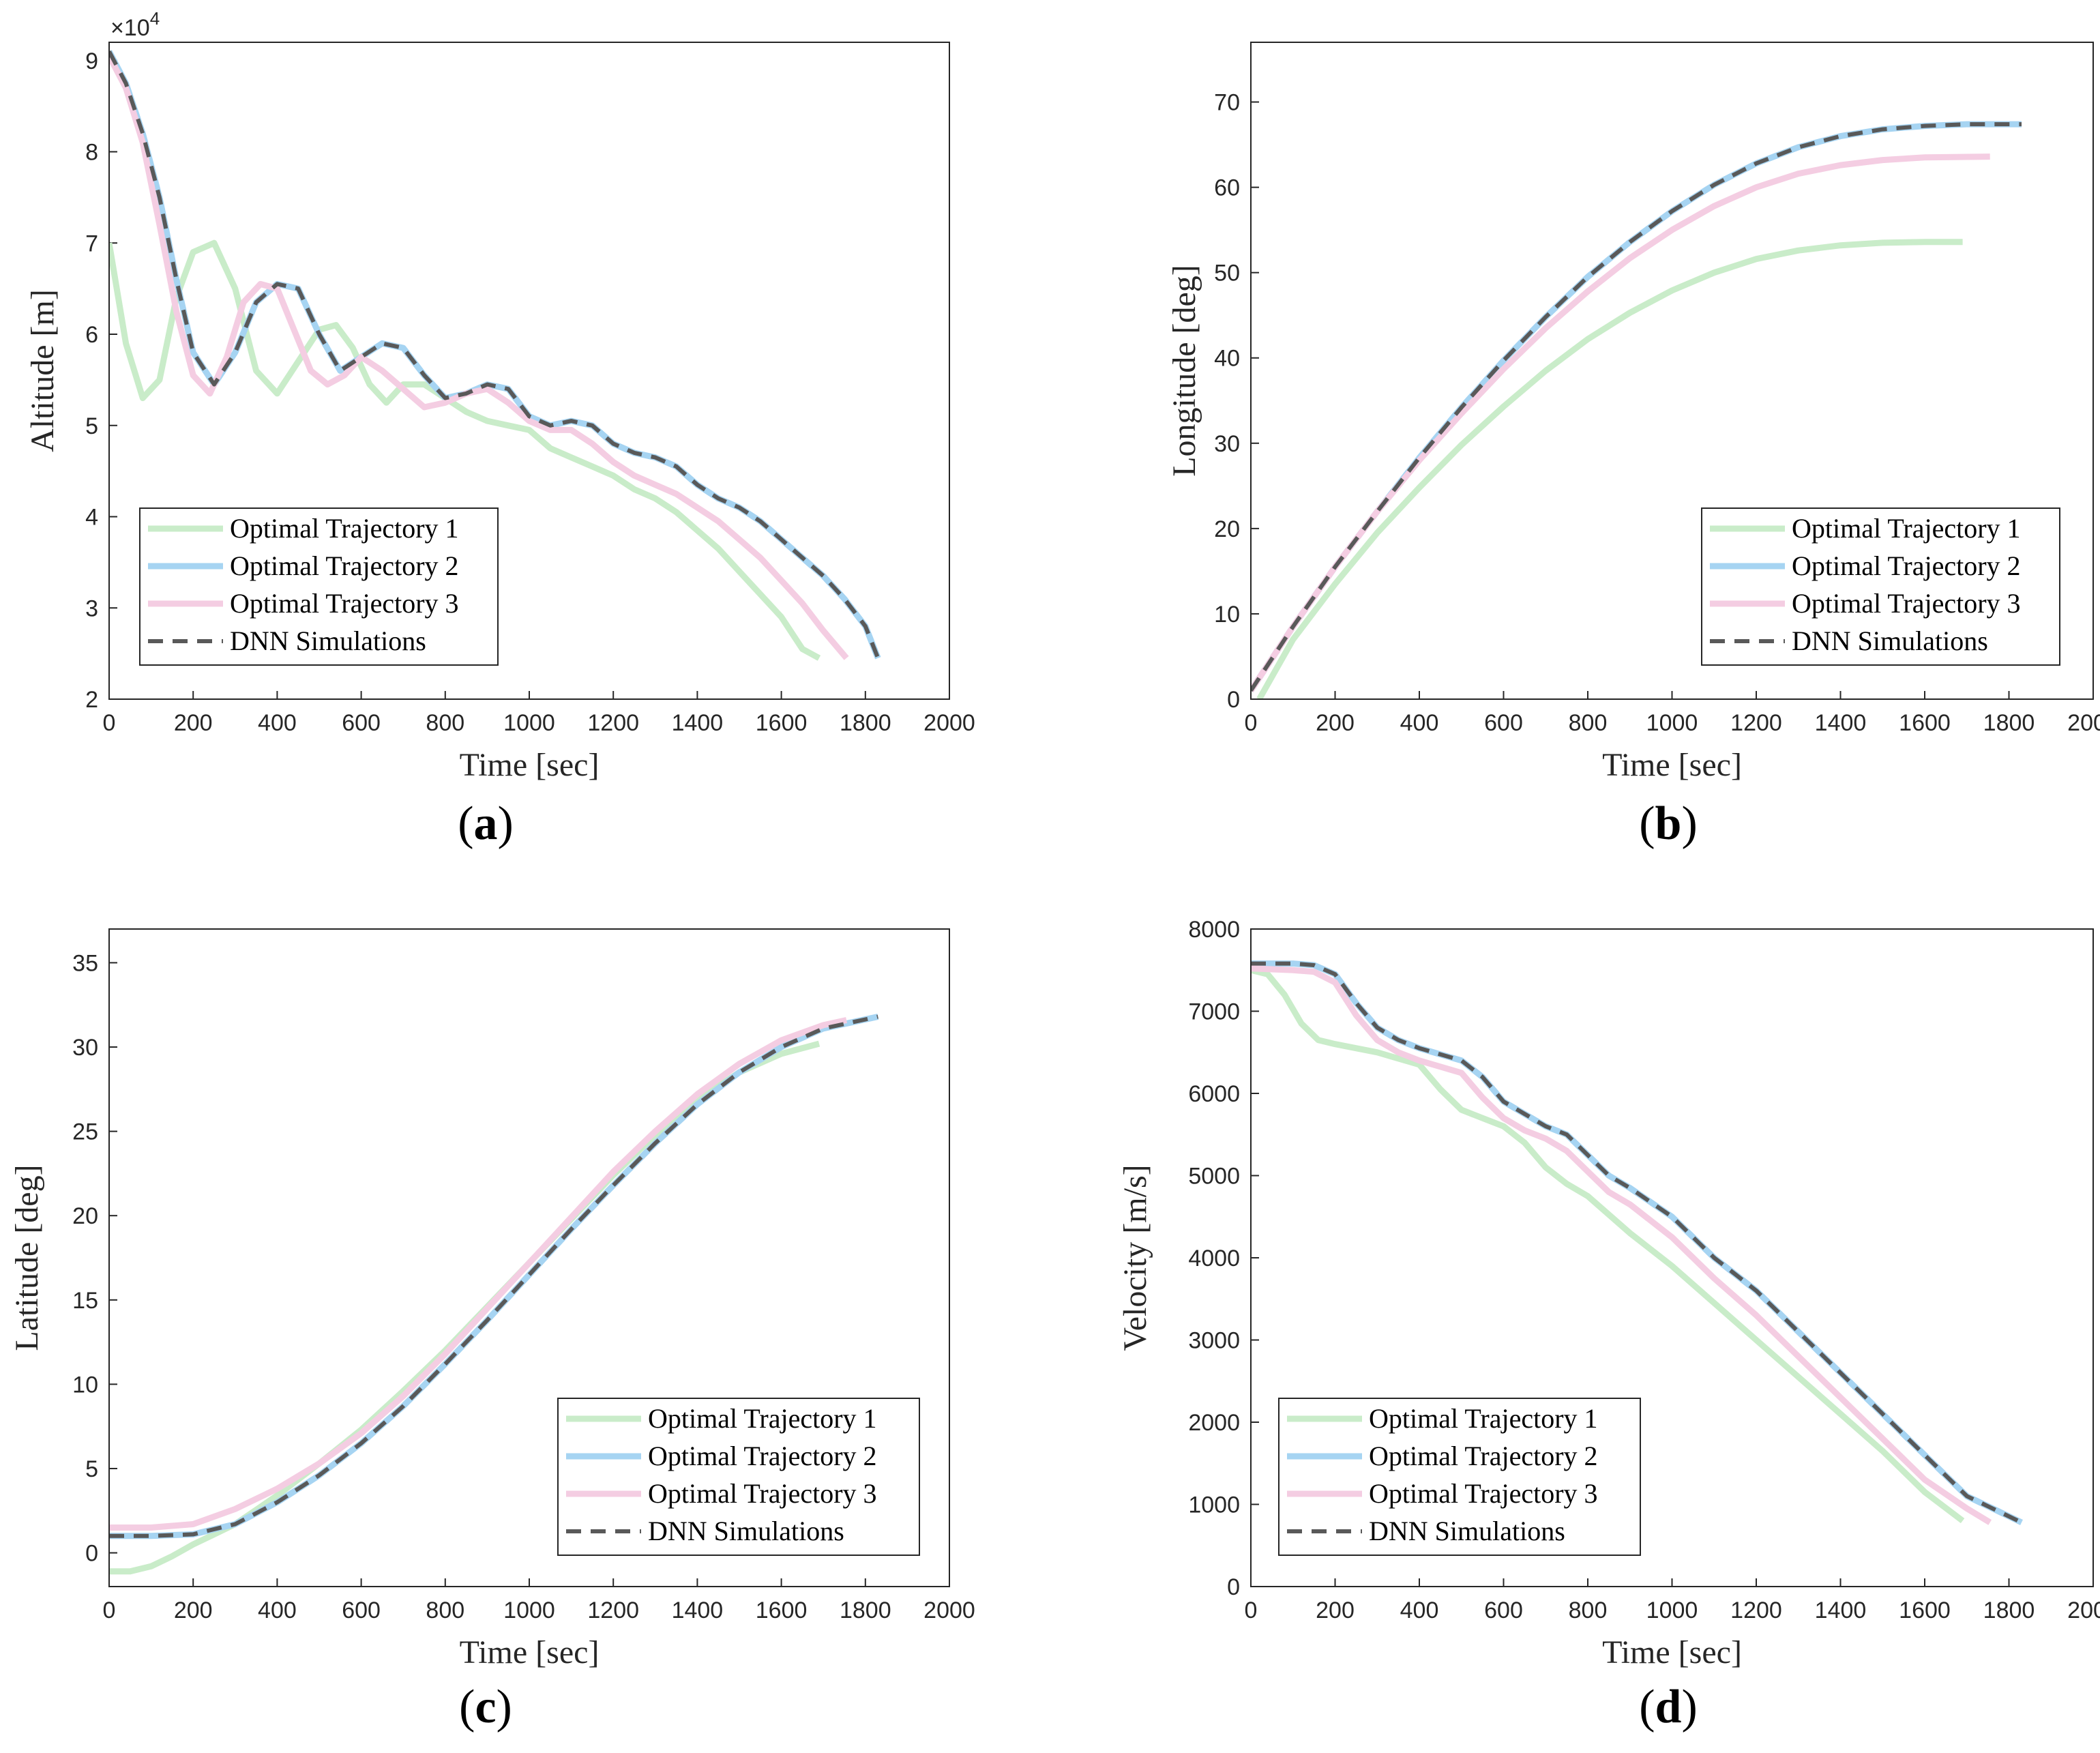 This screenshot has height=1753, width=2100. What do you see at coordinates (1214, 930) in the screenshot?
I see `y-tick-label: 8000` at bounding box center [1214, 930].